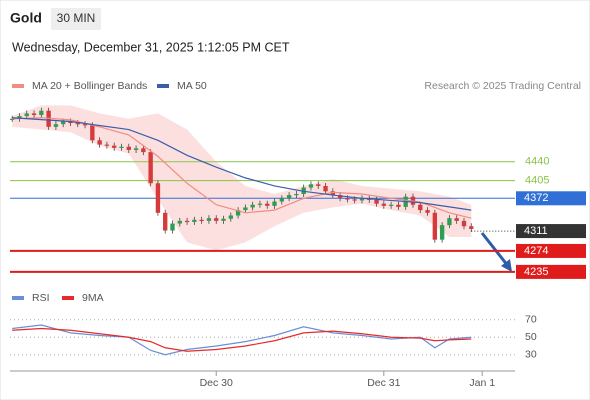  What do you see at coordinates (537, 162) in the screenshot?
I see `level-label: 4440` at bounding box center [537, 162].